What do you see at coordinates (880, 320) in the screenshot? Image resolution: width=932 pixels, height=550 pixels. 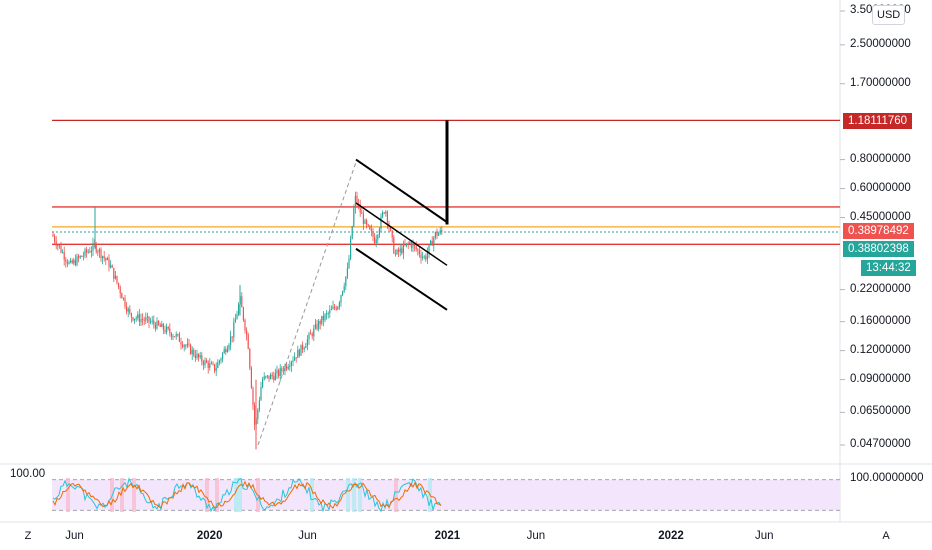 I see `price-axis-label: 0.16000000` at bounding box center [880, 320].